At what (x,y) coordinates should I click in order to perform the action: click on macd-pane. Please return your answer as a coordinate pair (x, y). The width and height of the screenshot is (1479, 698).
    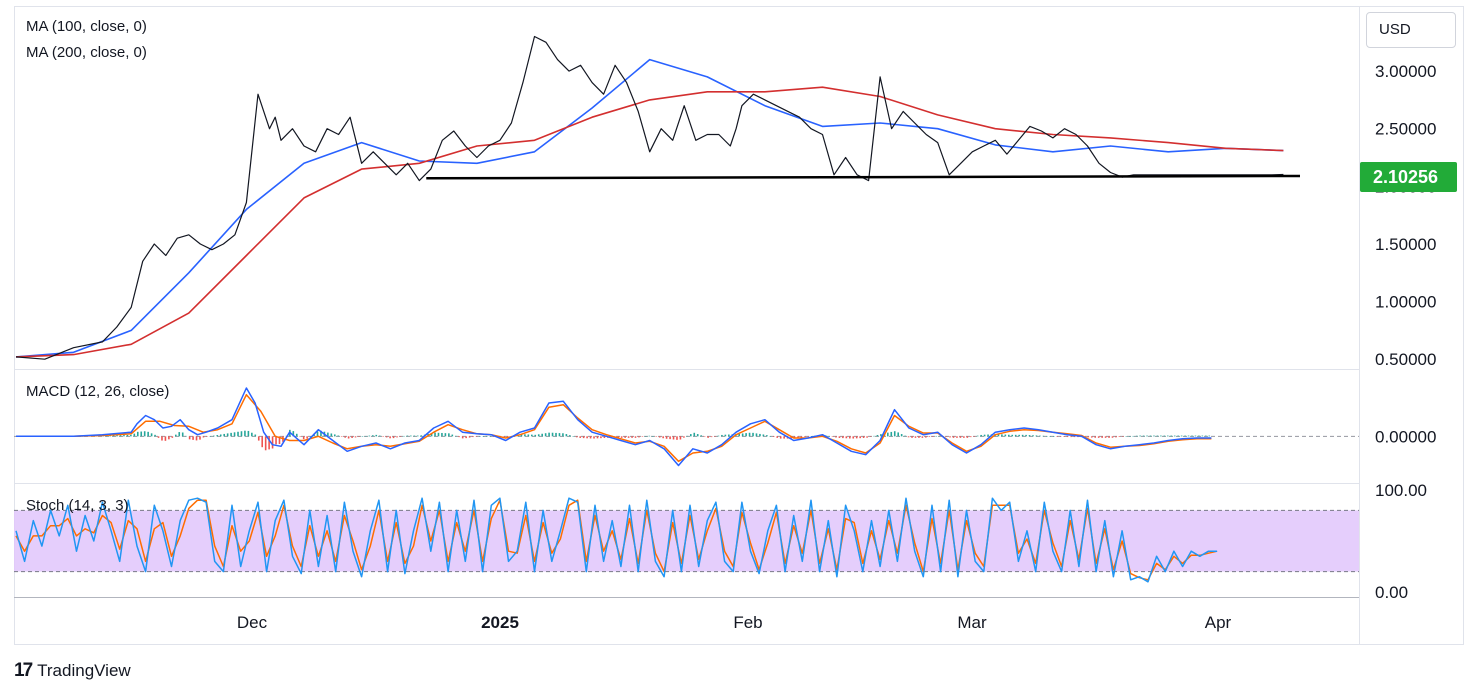
    Looking at the image, I should click on (686, 427).